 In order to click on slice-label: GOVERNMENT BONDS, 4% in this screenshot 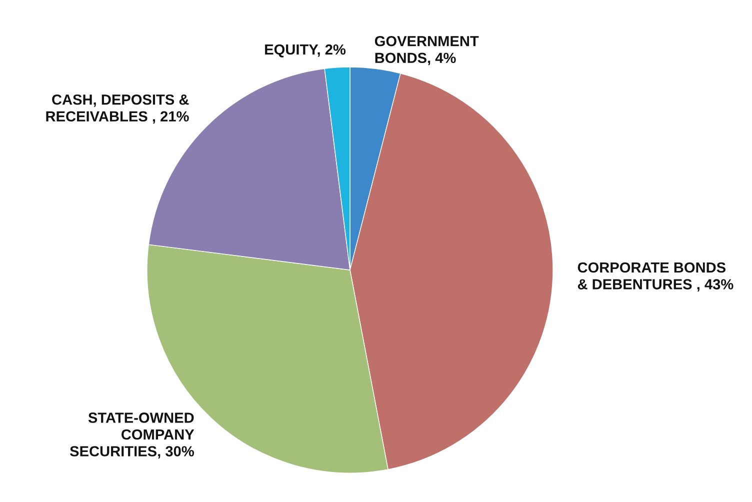, I will do `click(426, 51)`.